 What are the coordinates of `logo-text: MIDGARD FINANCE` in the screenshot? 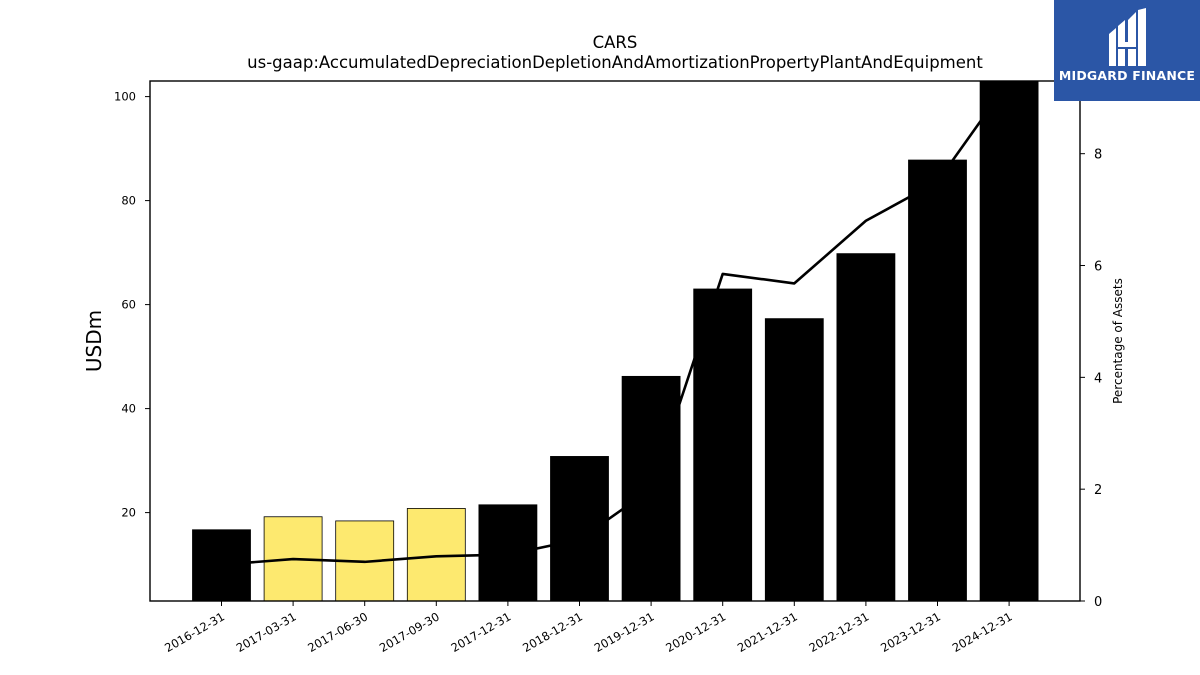 It's located at (1127, 75).